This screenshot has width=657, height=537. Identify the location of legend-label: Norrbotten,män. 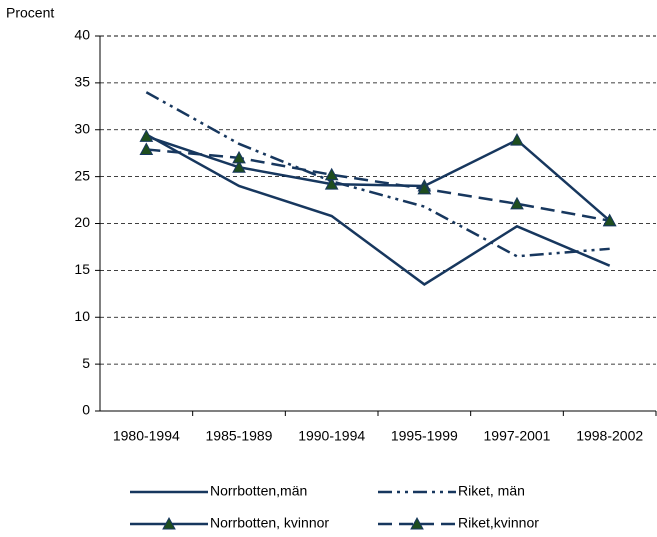
(258, 491).